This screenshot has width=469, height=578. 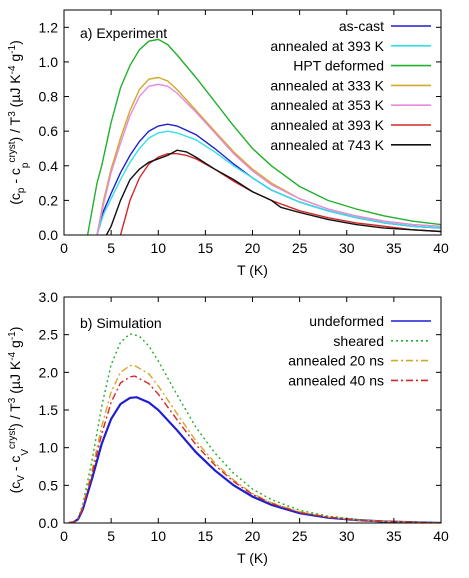 What do you see at coordinates (49, 200) in the screenshot?
I see `y-tick-label: 0.2` at bounding box center [49, 200].